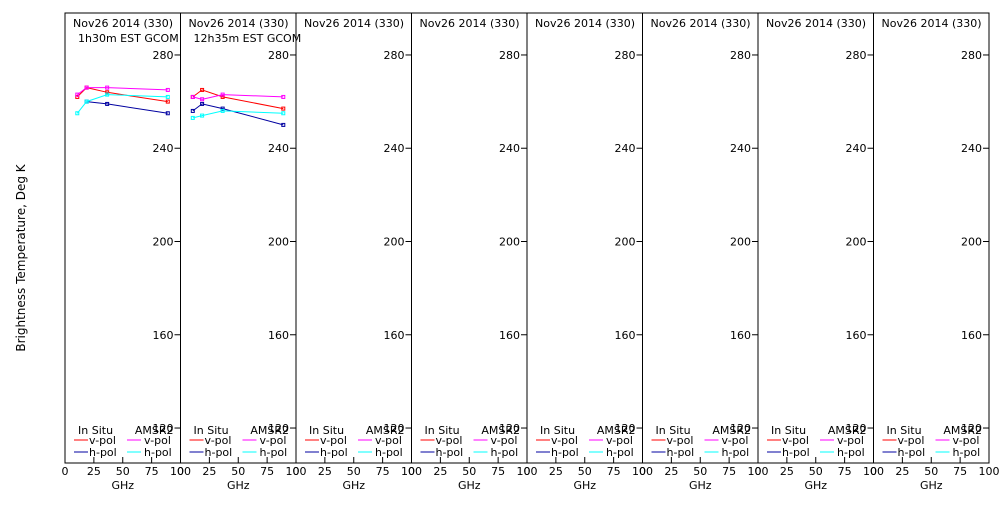 The image size is (1000, 505). Describe the element at coordinates (163, 148) in the screenshot. I see `panel-1-ytick-label: 240` at that location.